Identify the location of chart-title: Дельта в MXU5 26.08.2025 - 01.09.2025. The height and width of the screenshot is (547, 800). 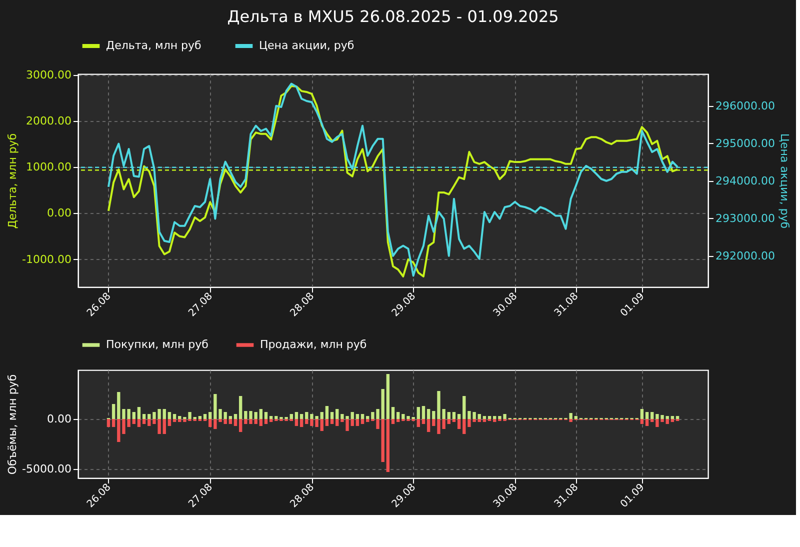
(393, 16).